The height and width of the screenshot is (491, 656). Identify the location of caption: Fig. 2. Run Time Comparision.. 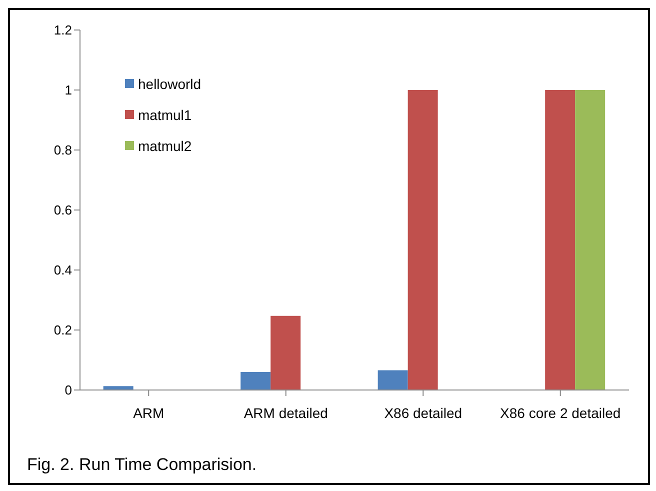
(142, 465).